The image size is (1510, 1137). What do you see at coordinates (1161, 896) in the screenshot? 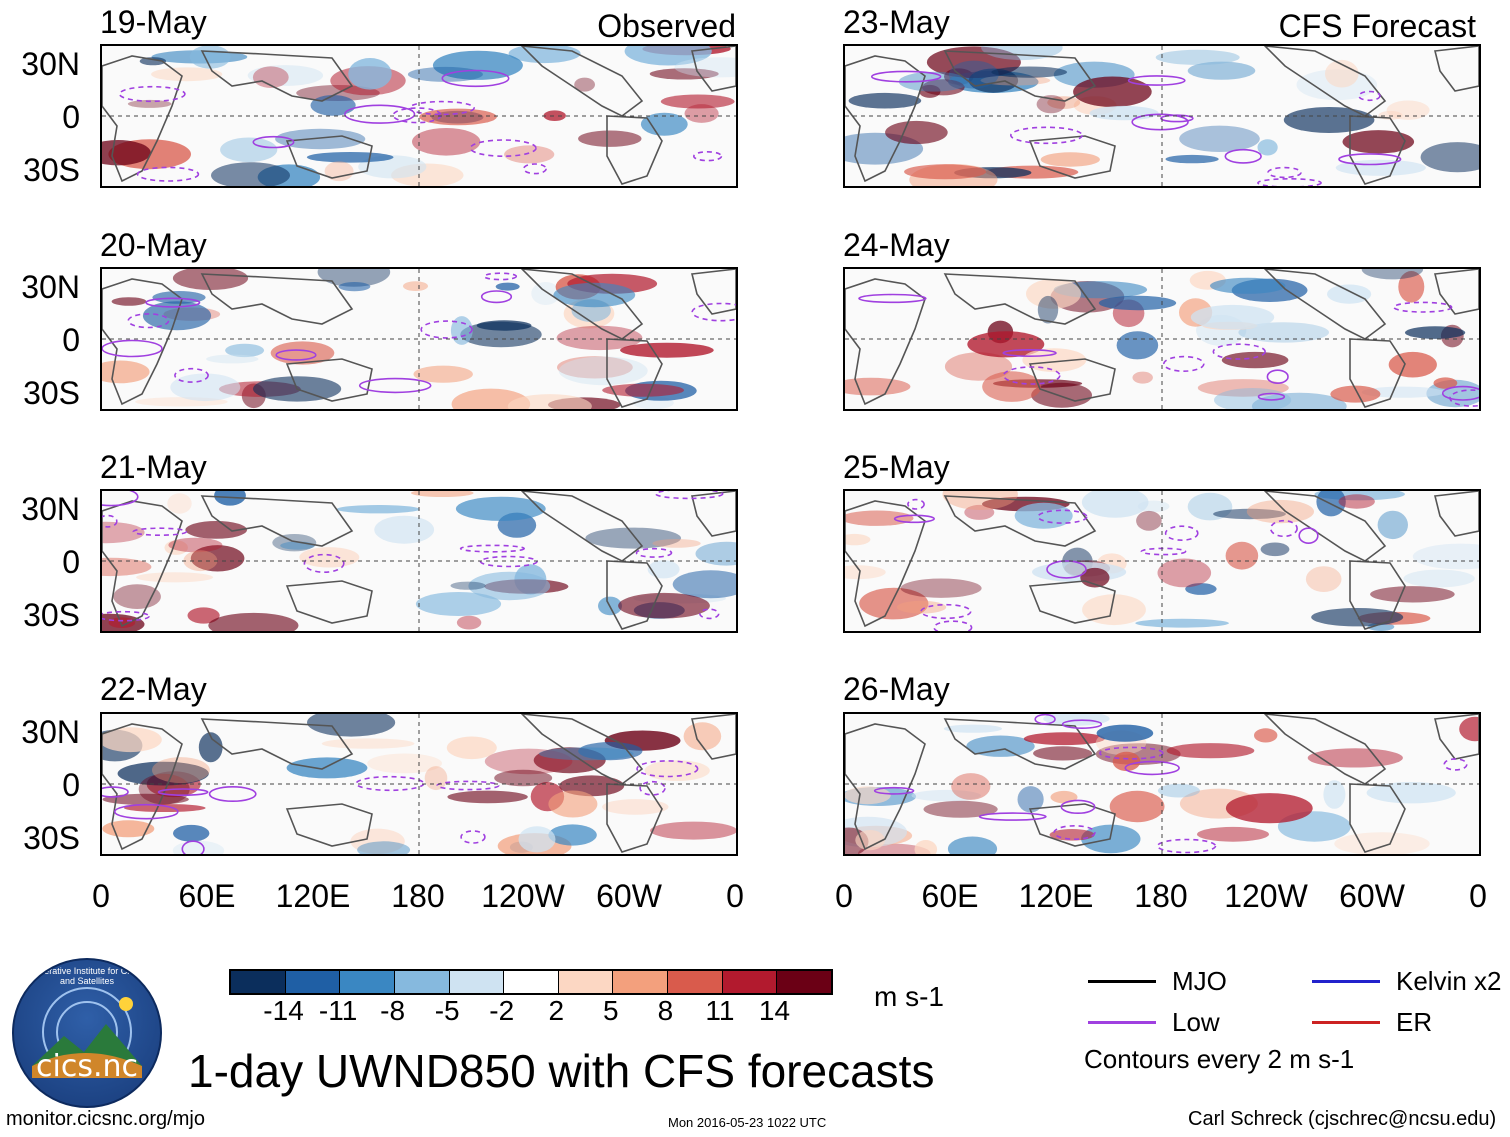
I see `lon-label: 180` at bounding box center [1161, 896].